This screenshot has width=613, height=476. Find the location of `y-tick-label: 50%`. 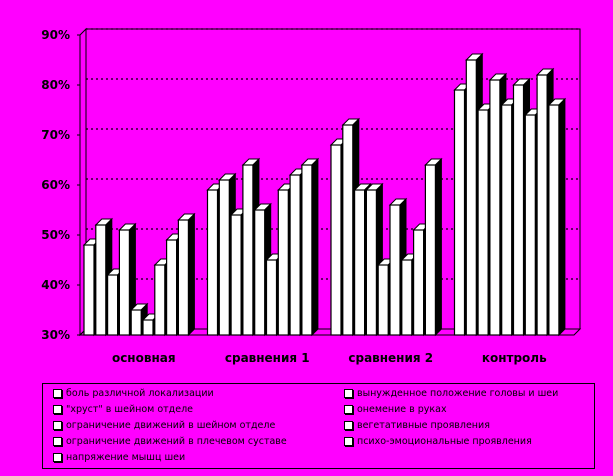

y-tick-label: 50% is located at coordinates (55, 235).